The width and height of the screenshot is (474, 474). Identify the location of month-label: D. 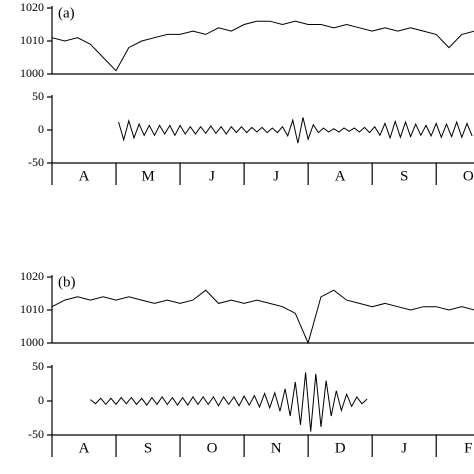
(340, 448).